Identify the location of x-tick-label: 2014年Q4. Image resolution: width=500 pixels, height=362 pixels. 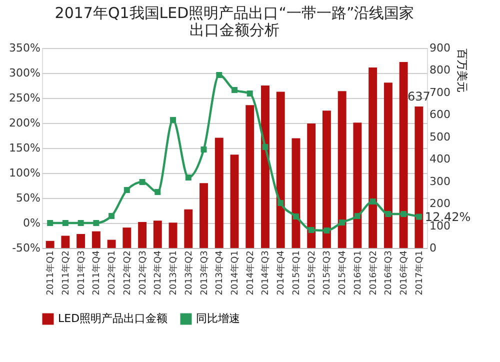
(281, 273).